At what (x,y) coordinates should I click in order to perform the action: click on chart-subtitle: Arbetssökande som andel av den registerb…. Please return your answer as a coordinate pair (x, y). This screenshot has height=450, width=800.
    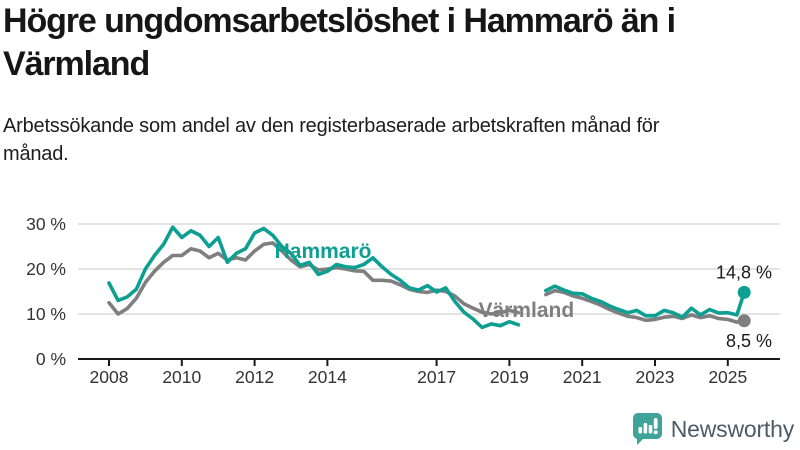
    Looking at the image, I should click on (331, 140).